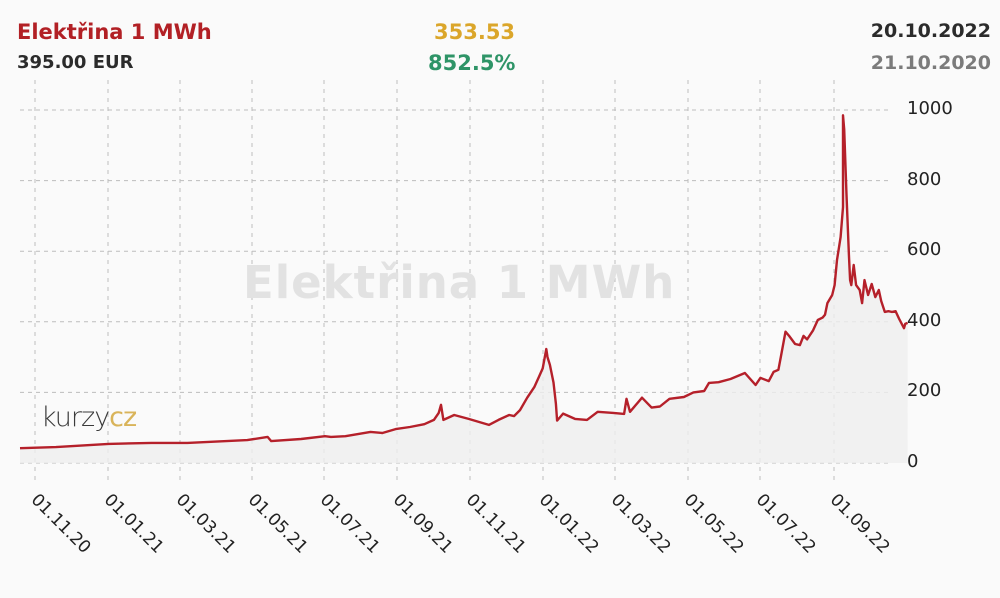 This screenshot has height=598, width=1000. What do you see at coordinates (114, 32) in the screenshot?
I see `instrument-title: Elektřina 1 MWh` at bounding box center [114, 32].